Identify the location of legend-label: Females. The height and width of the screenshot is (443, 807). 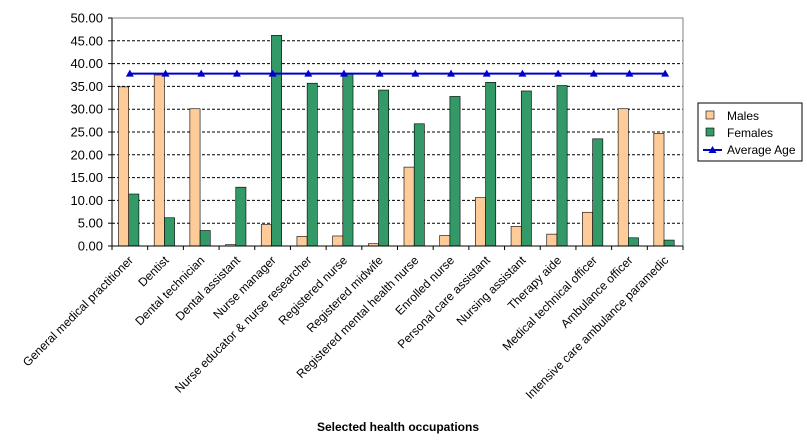
(750, 133).